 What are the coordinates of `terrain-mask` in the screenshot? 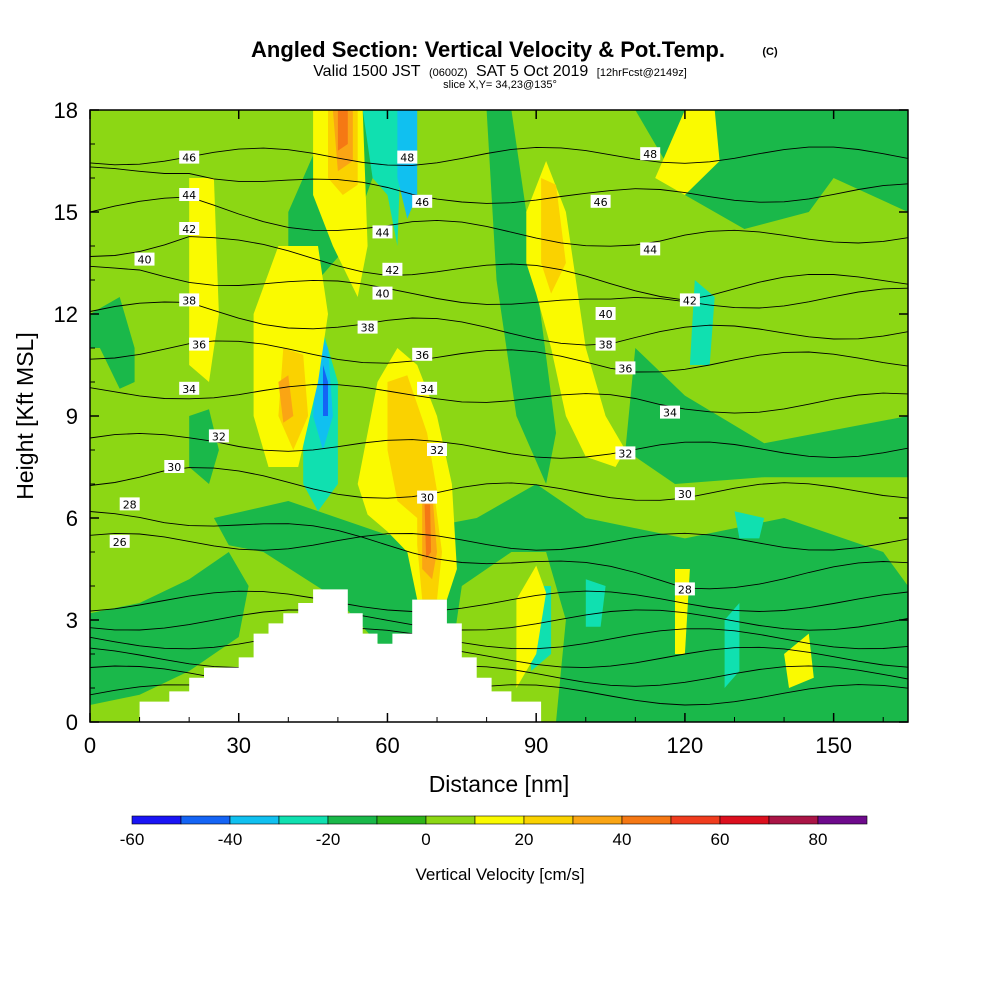 It's located at (340, 655).